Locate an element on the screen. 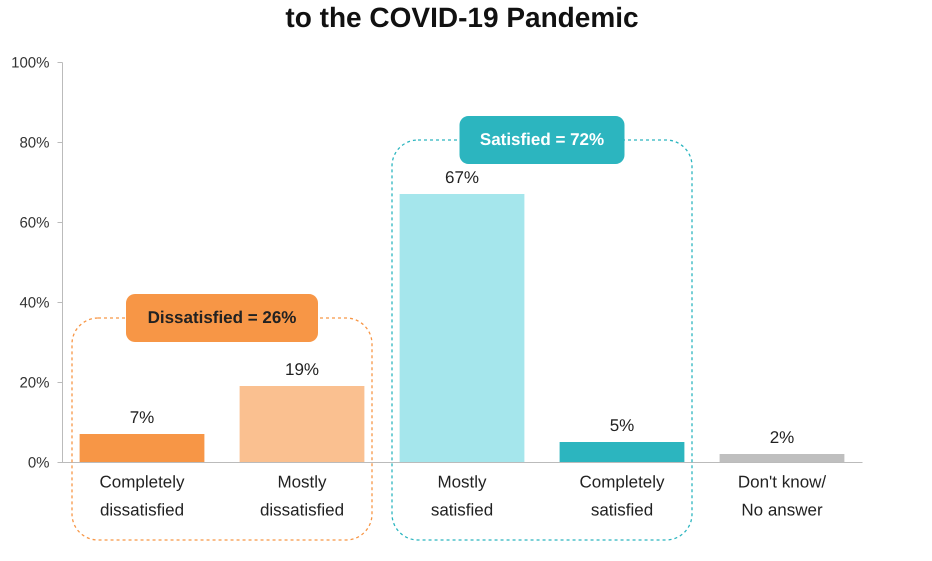 This screenshot has width=932, height=561. annotation: Dissatisfied = 26% is located at coordinates (222, 317).